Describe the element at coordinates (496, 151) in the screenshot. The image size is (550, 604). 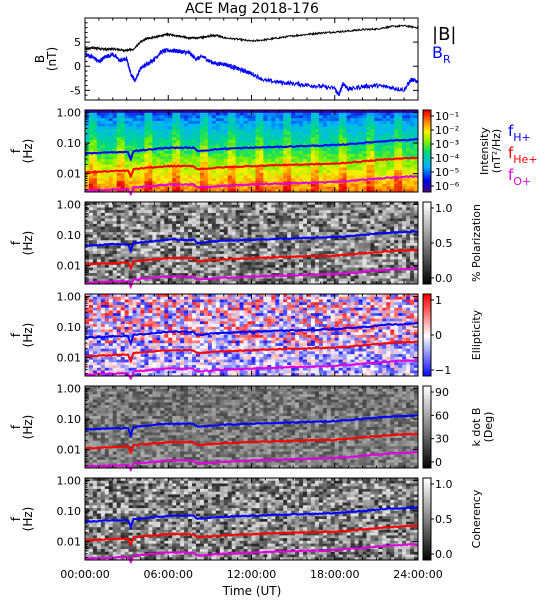
I see `colorbar-title-line: (nT²/Hz)` at that location.